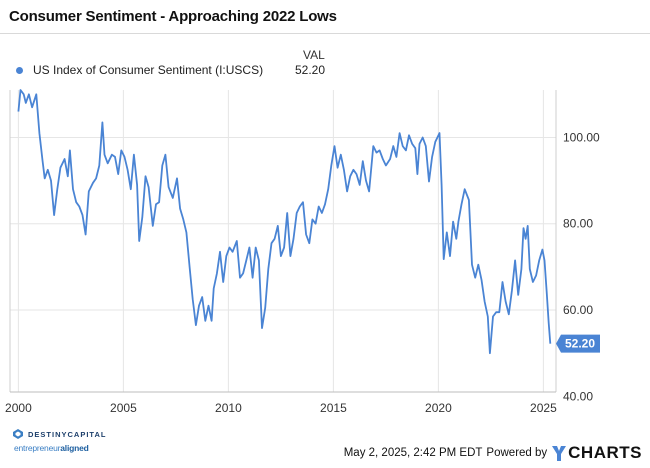 This screenshot has height=468, width=650. Describe the element at coordinates (310, 70) in the screenshot. I see `legend-series-value: 52.20` at that location.